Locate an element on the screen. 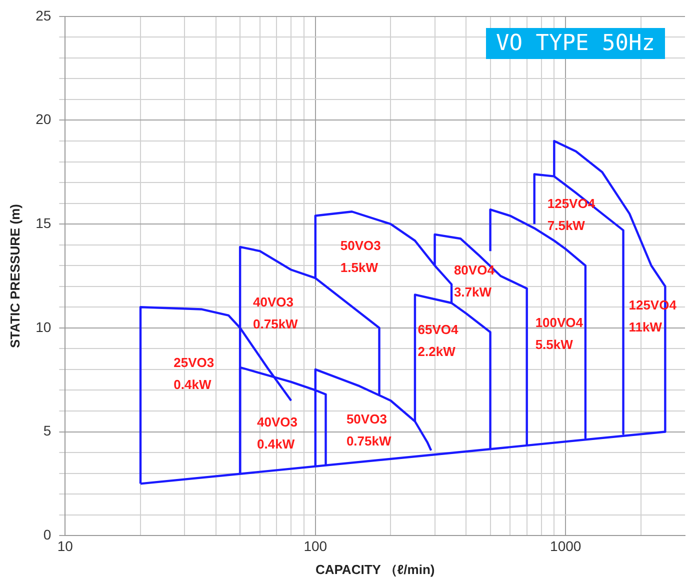  annotation: 40VO3 0.75kW is located at coordinates (276, 313).